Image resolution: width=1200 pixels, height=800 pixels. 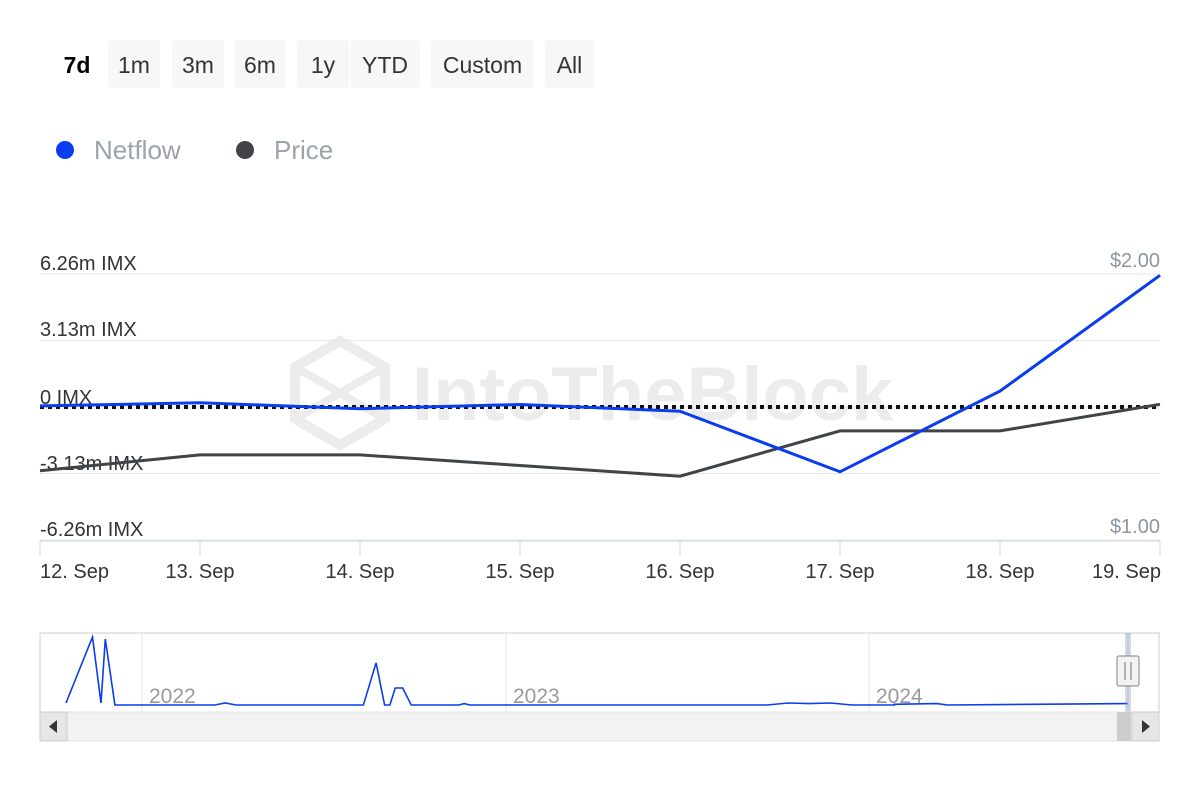 What do you see at coordinates (198, 64) in the screenshot?
I see `range-3m-button: 3m` at bounding box center [198, 64].